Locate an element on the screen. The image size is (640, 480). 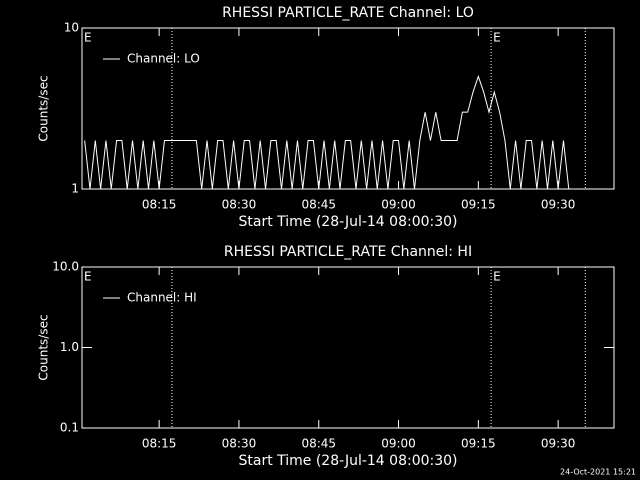
y-tick-label: 10.0 is located at coordinates (65, 267).